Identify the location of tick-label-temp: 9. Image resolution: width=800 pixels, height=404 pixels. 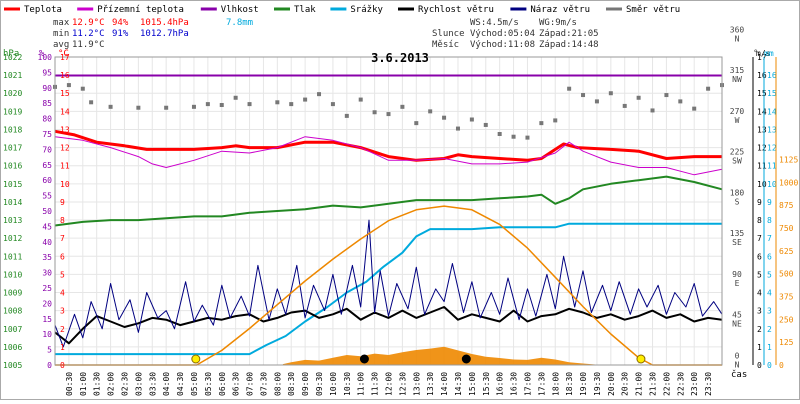
(62, 202).